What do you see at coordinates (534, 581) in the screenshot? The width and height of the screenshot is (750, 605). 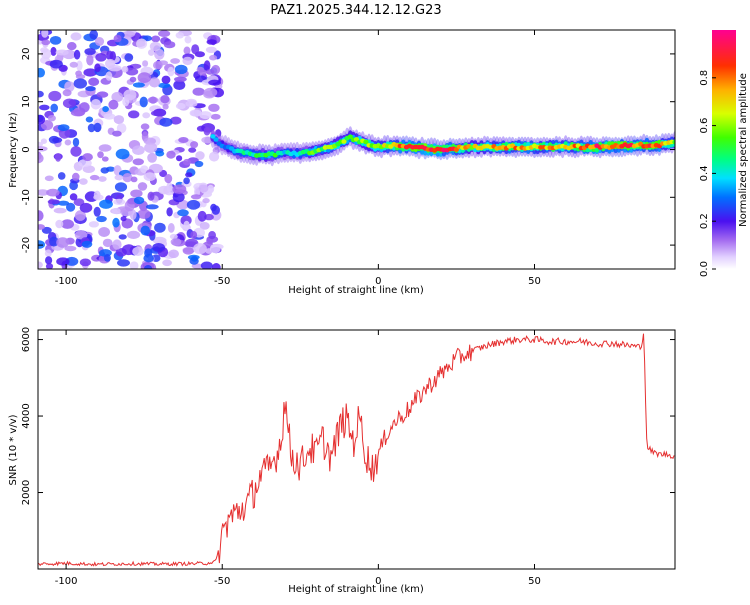 I see `x-tick-label: 50` at bounding box center [534, 581].